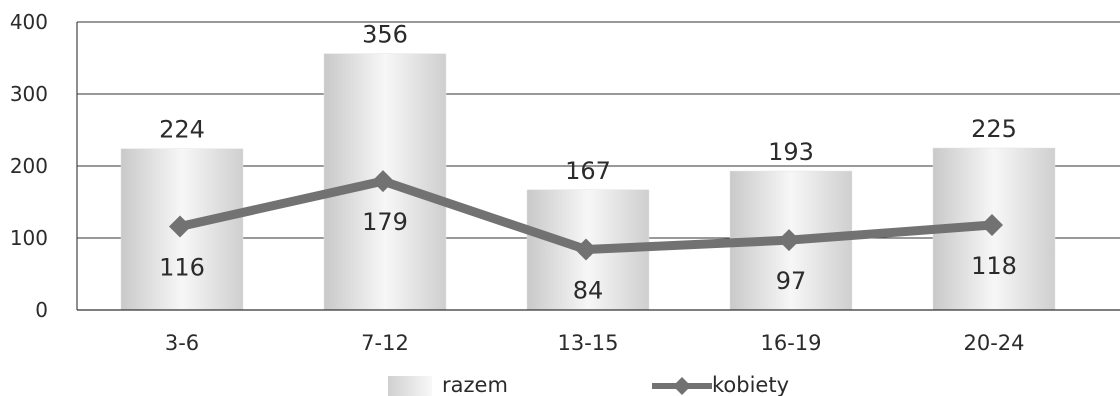 The width and height of the screenshot is (1120, 396). I want to click on bar-value-label-13-15: 167, so click(588, 171).